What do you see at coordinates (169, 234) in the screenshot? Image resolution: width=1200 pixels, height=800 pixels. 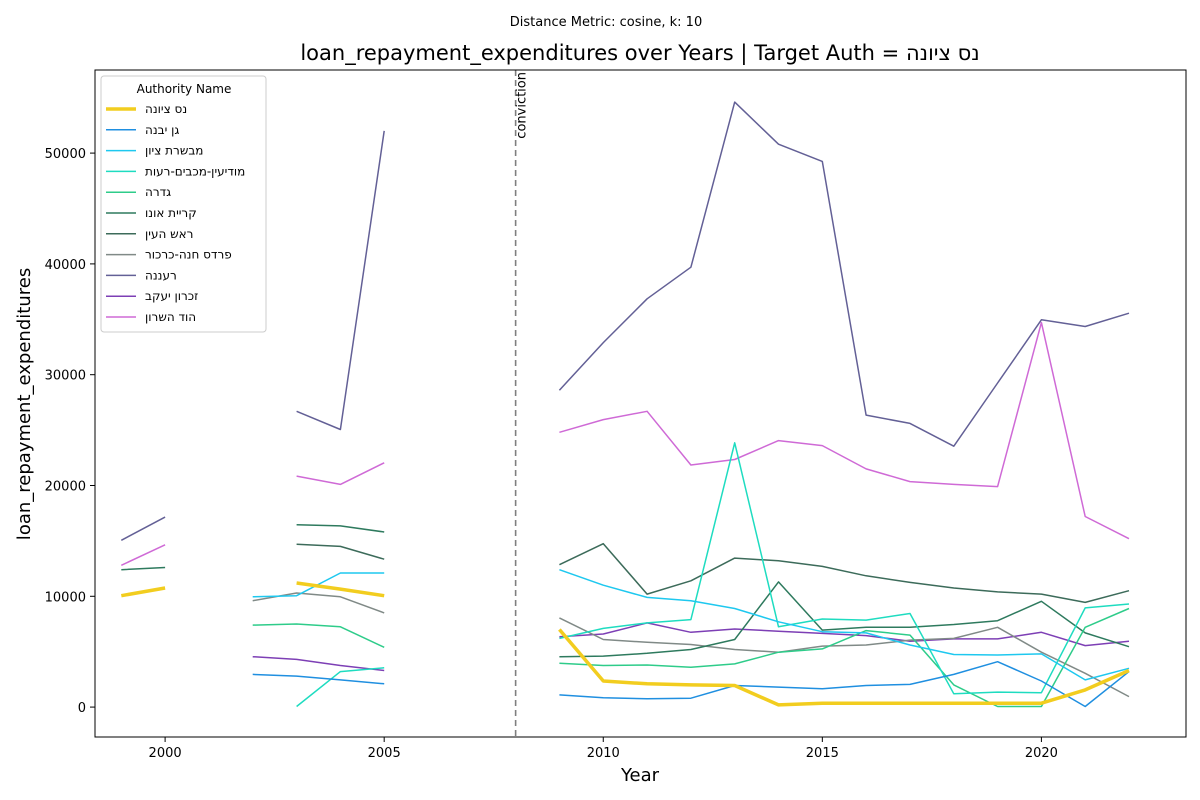 I see `legend-label: ראש העין` at bounding box center [169, 234].